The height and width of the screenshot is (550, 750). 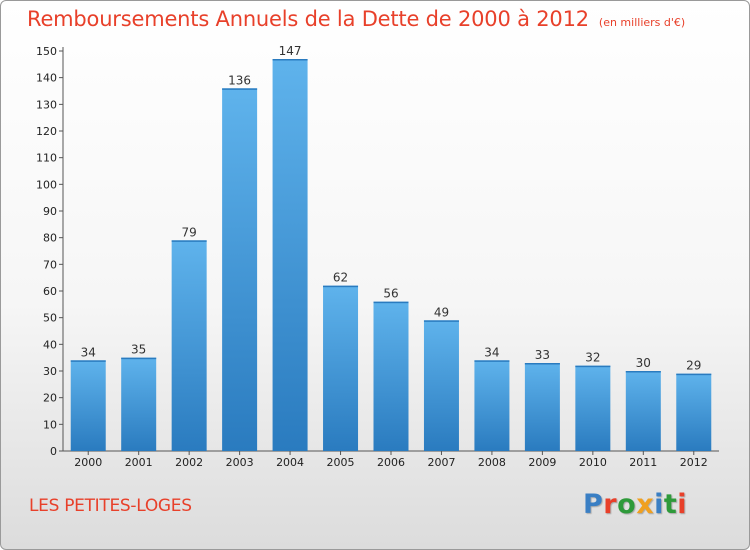 What do you see at coordinates (610, 504) in the screenshot?
I see `logo-letter: r` at bounding box center [610, 504].